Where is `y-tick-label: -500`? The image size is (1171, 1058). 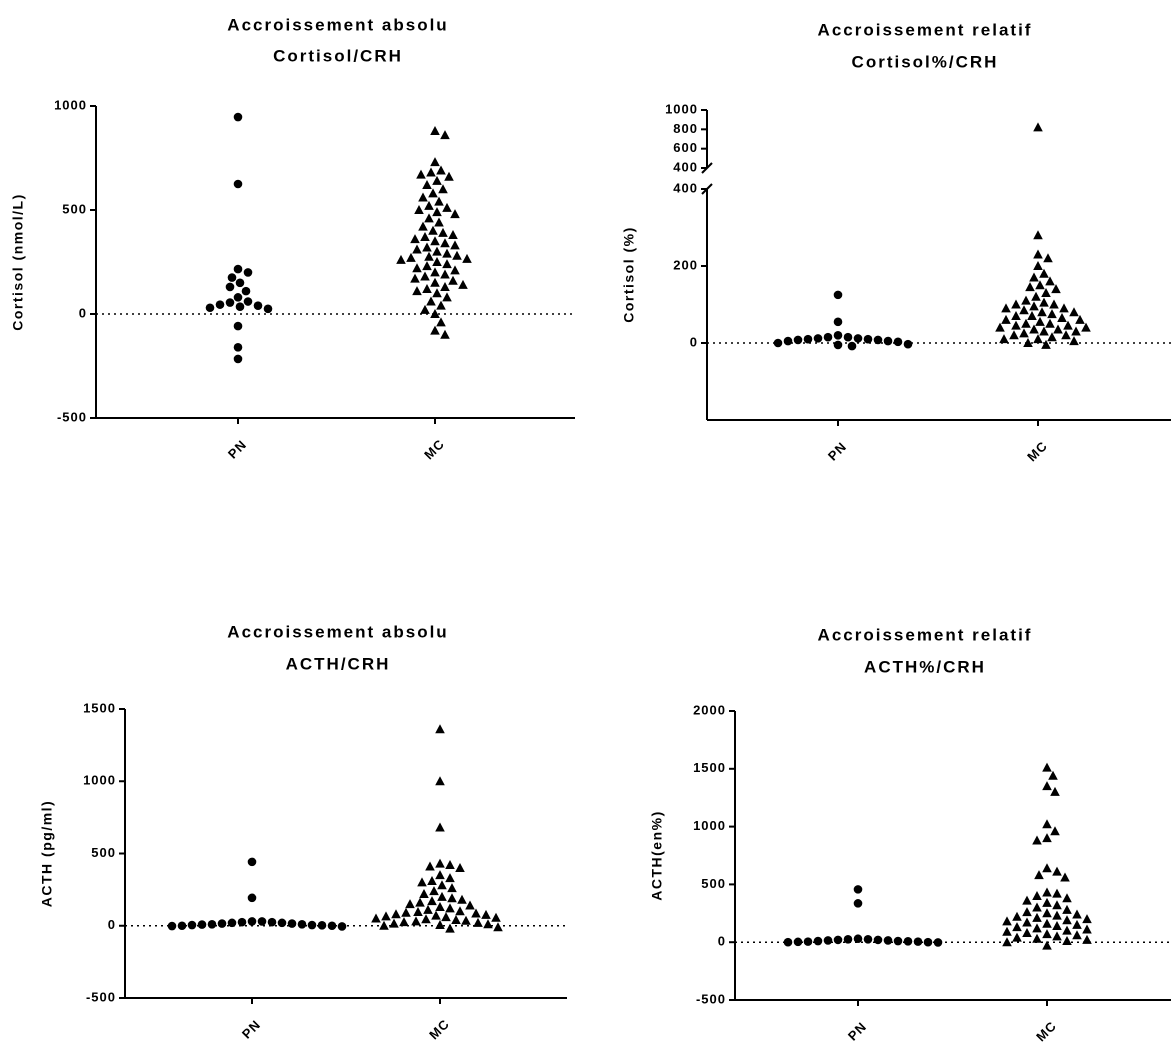
y-tick-label: -500 is located at coordinates (711, 998).